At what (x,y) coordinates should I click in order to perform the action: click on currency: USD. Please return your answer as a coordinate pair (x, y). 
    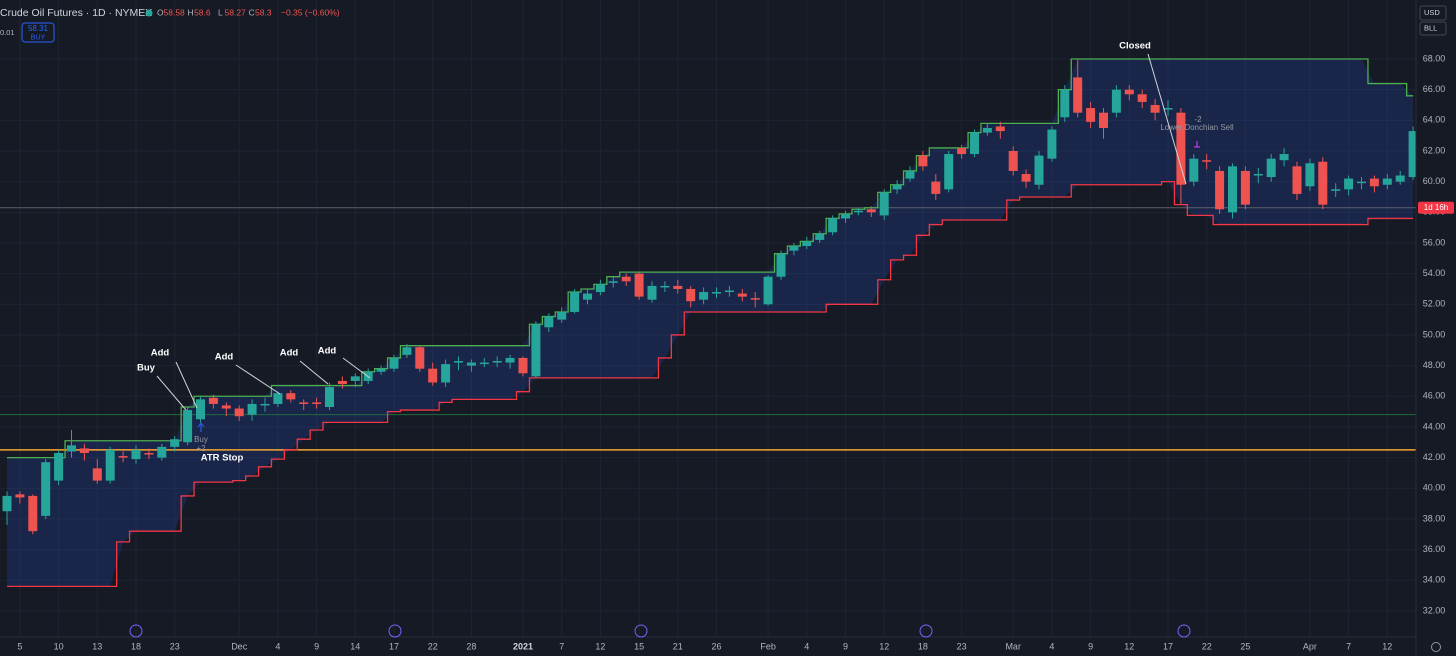
    Looking at the image, I should click on (1432, 12).